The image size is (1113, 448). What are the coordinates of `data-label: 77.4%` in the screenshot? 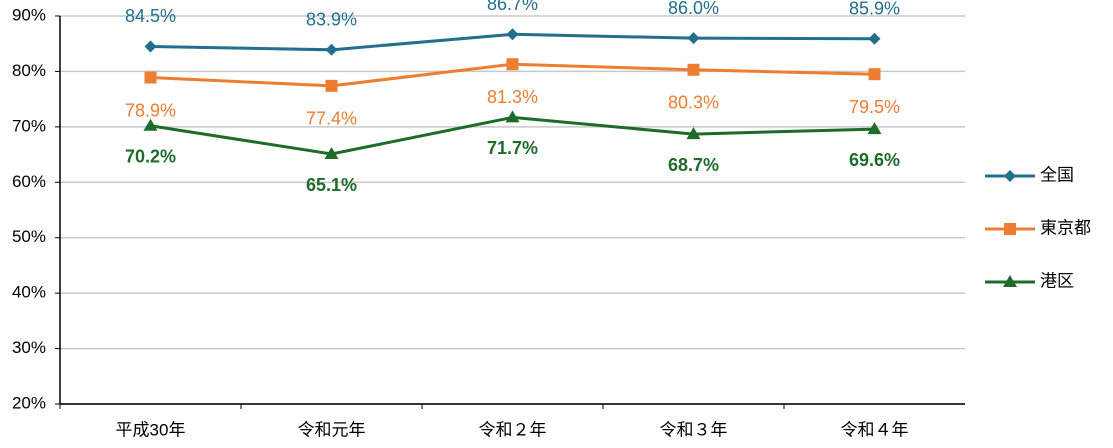 It's located at (331, 119).